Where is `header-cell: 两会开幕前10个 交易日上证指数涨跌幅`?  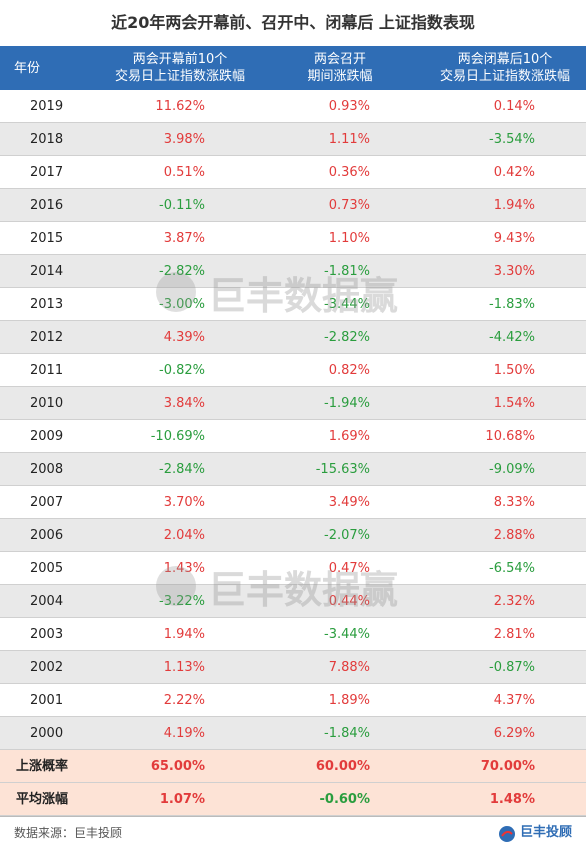 header-cell: 两会开幕前10个 交易日上证指数涨跌幅 is located at coordinates (180, 68).